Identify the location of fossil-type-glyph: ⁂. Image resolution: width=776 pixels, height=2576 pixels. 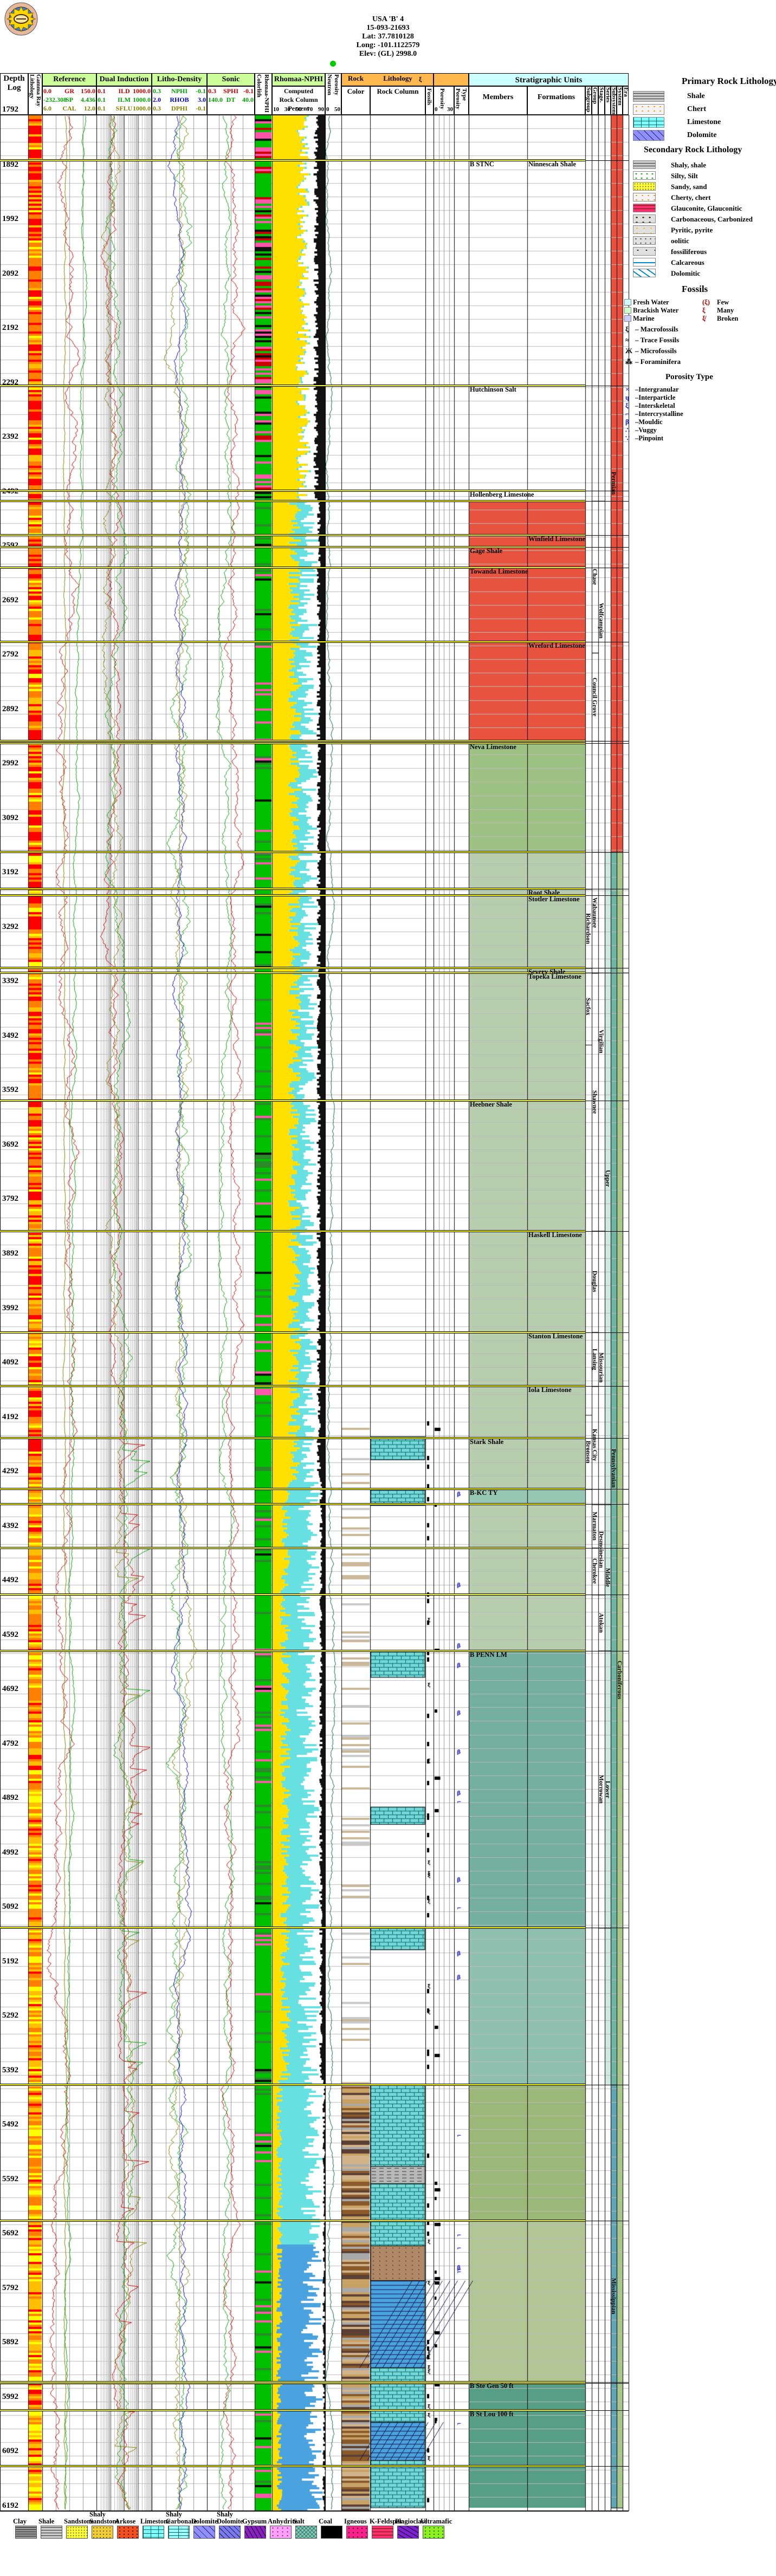
(629, 361).